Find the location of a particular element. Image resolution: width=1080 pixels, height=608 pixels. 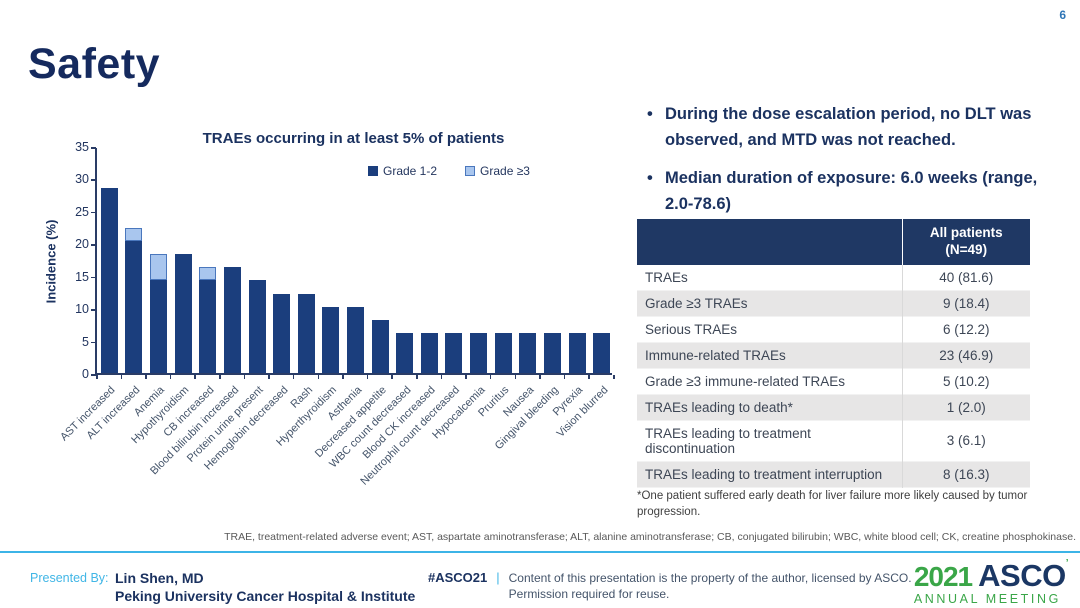

page-number: 6 is located at coordinates (1062, 15).